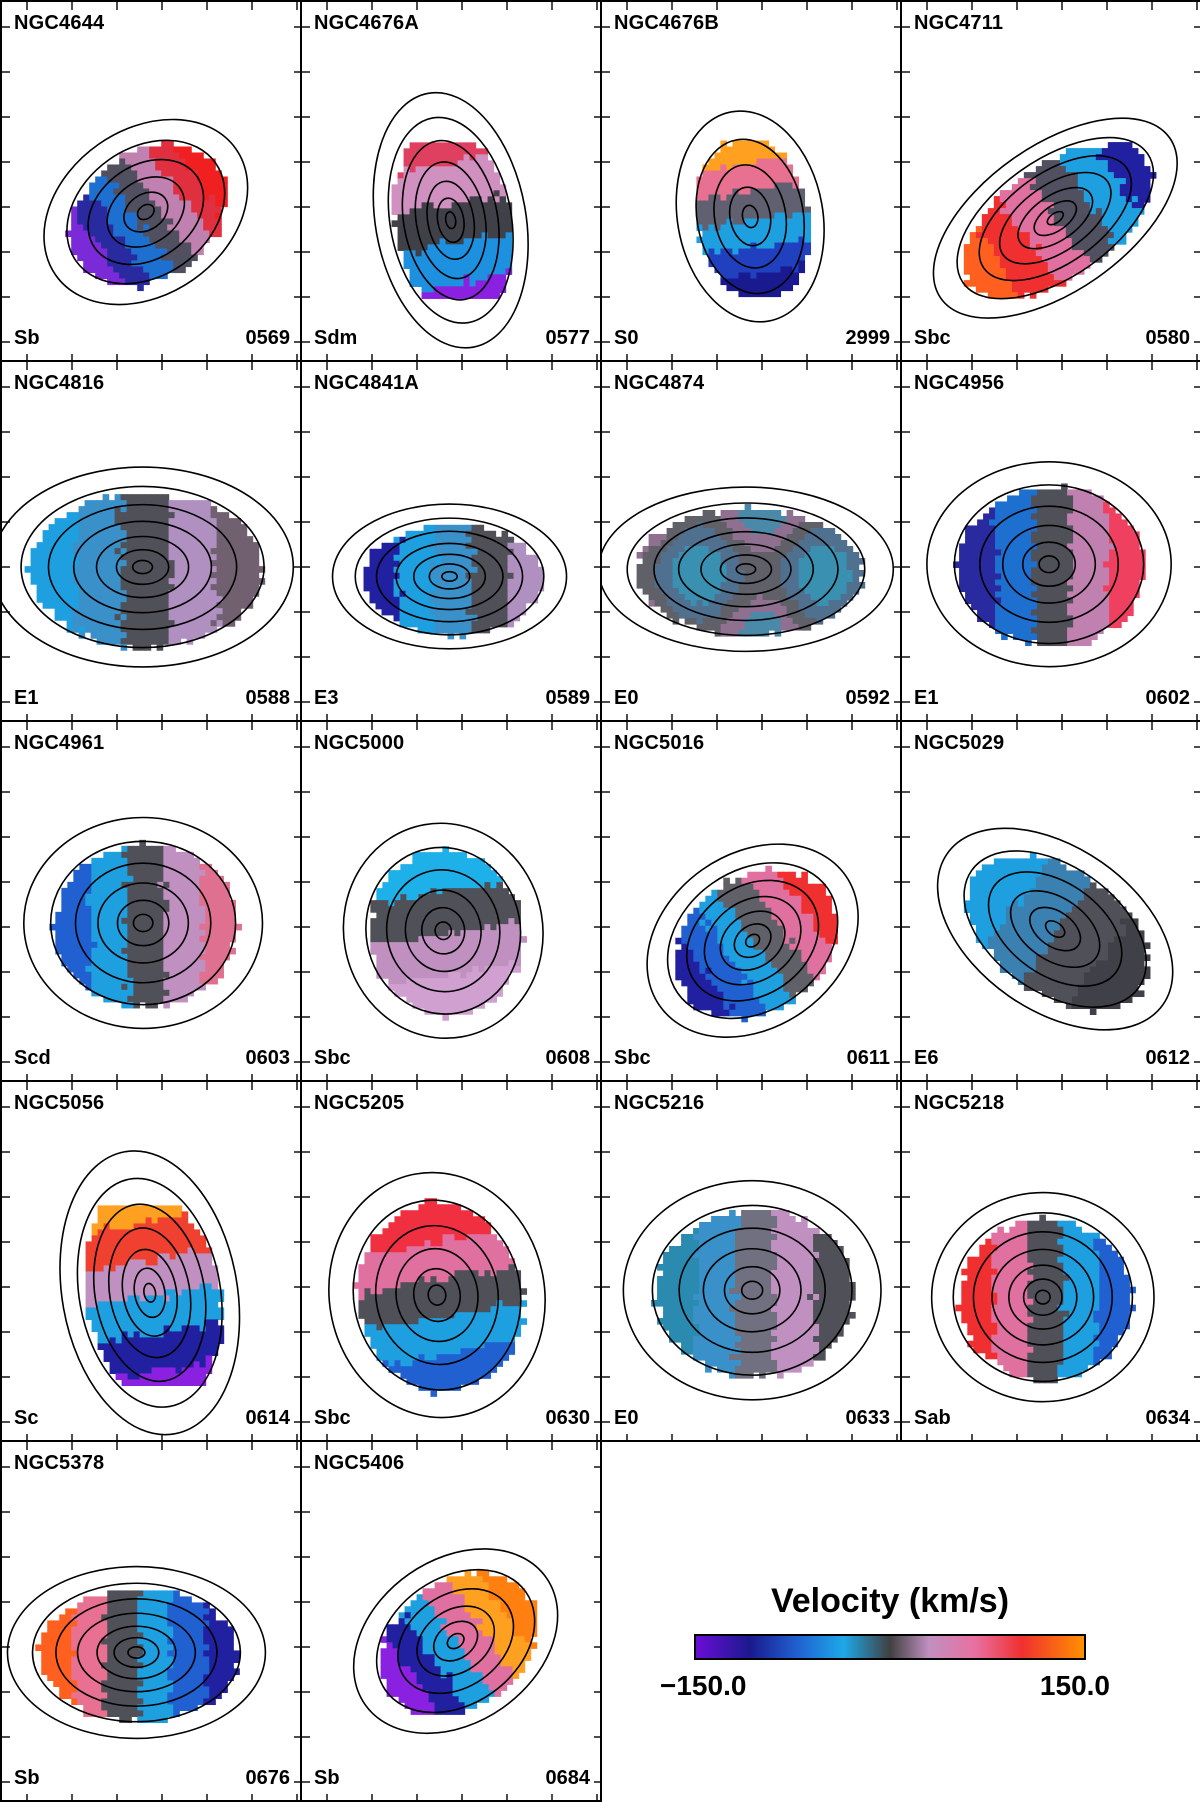  What do you see at coordinates (890, 1647) in the screenshot?
I see `colorbar-gradient` at bounding box center [890, 1647].